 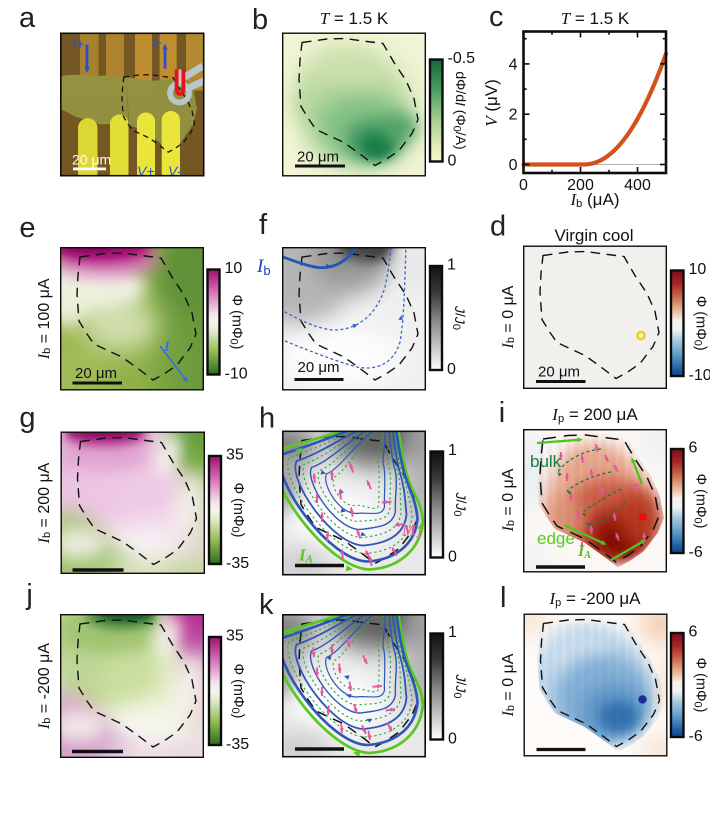 What do you see at coordinates (175, 171) in the screenshot?
I see `svg-text: V-` at bounding box center [175, 171].